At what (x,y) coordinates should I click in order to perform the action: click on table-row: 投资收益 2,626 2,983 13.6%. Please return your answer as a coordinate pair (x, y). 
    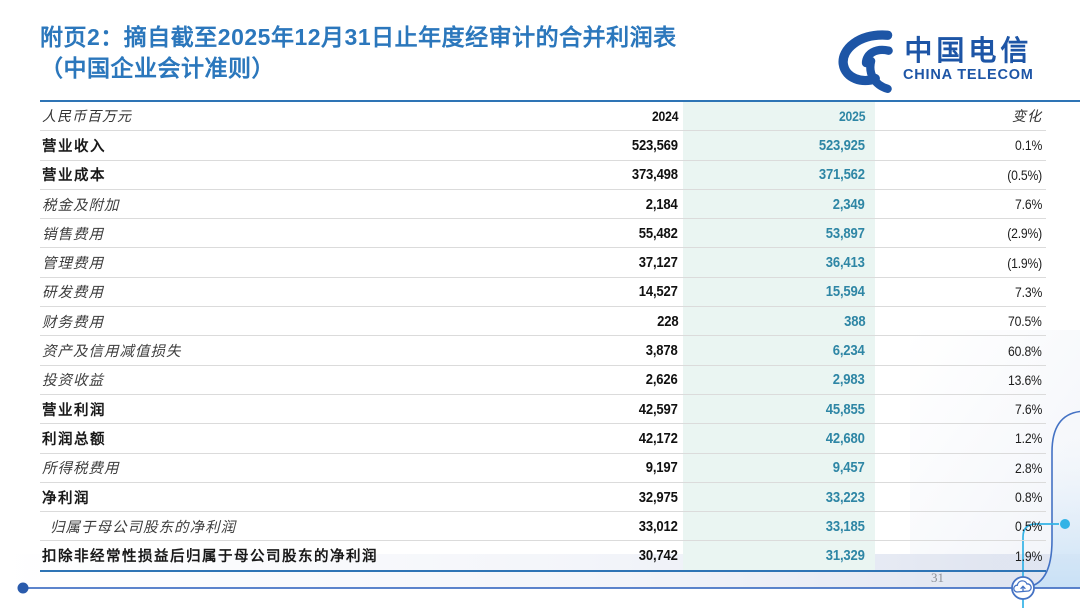
    Looking at the image, I should click on (543, 380).